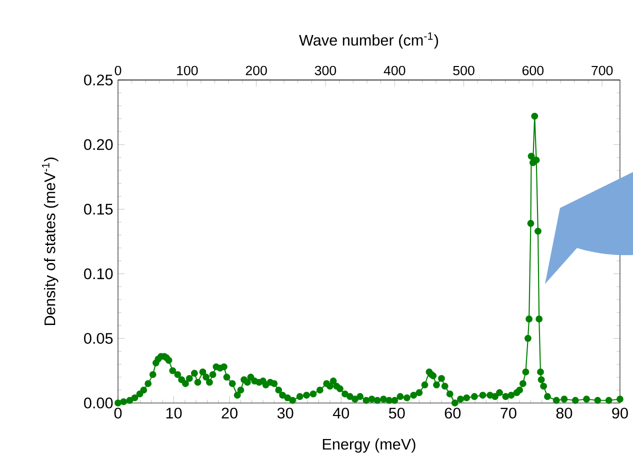  I want to click on x-tick-label: 70, so click(508, 413).